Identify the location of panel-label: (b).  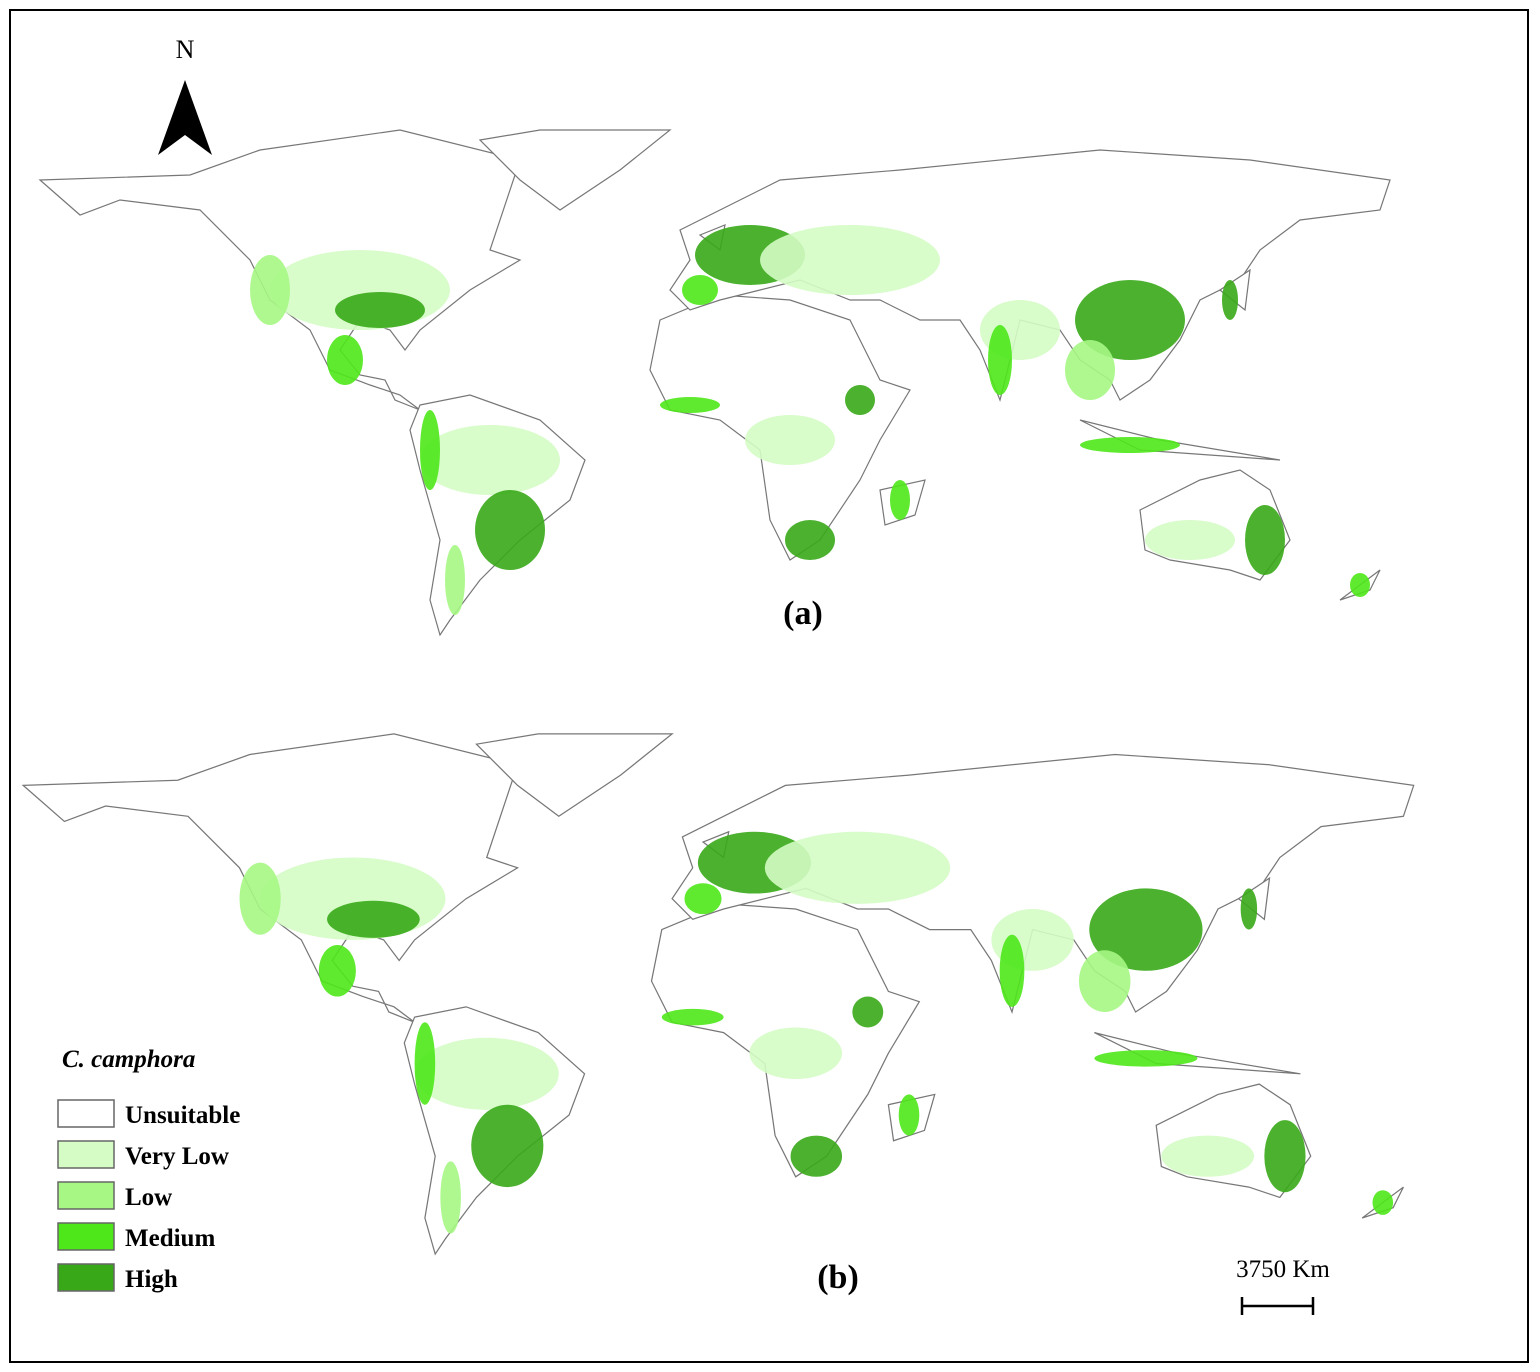
(838, 1277).